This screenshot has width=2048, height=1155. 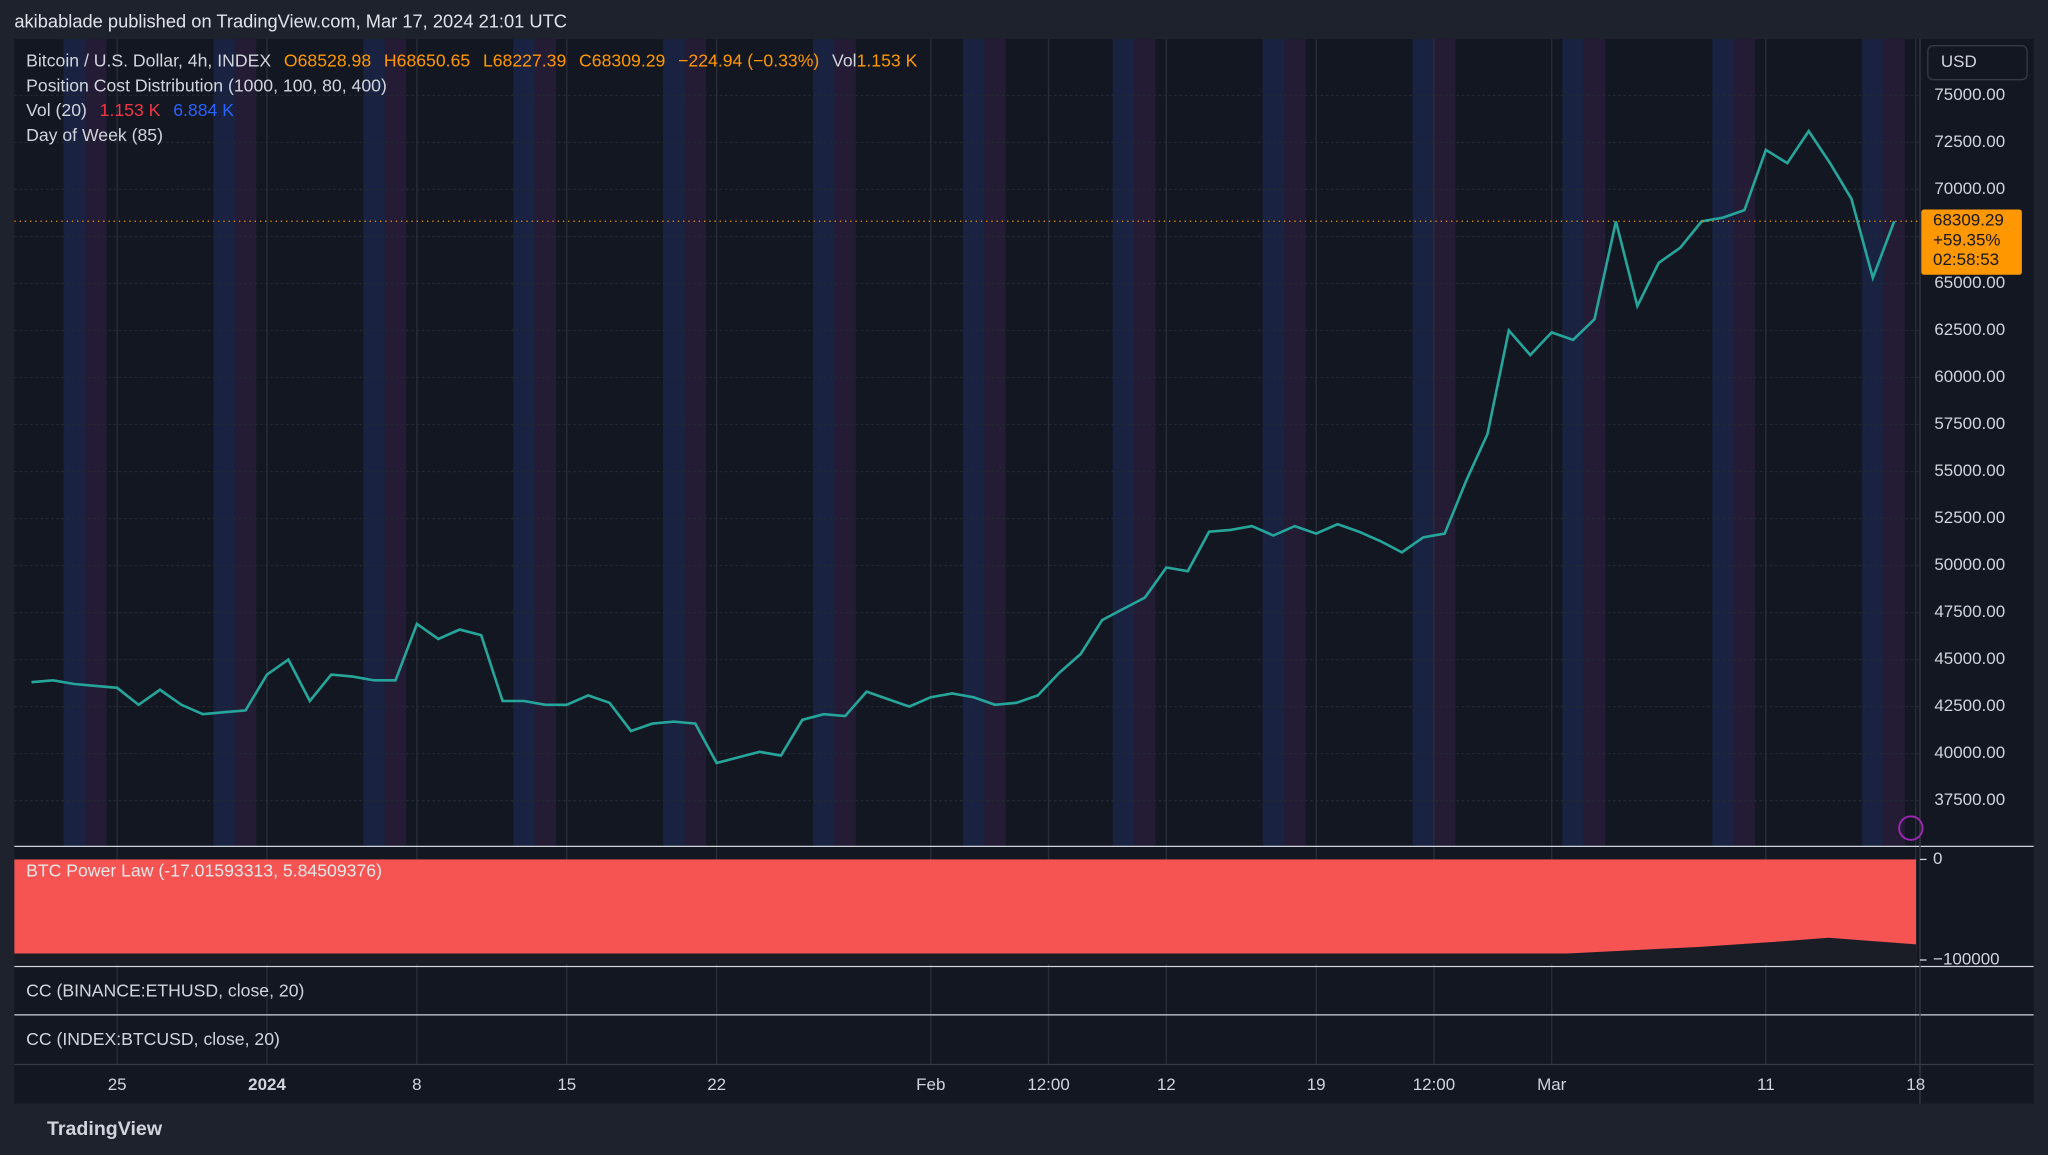 What do you see at coordinates (1959, 61) in the screenshot?
I see `currency-label: USD` at bounding box center [1959, 61].